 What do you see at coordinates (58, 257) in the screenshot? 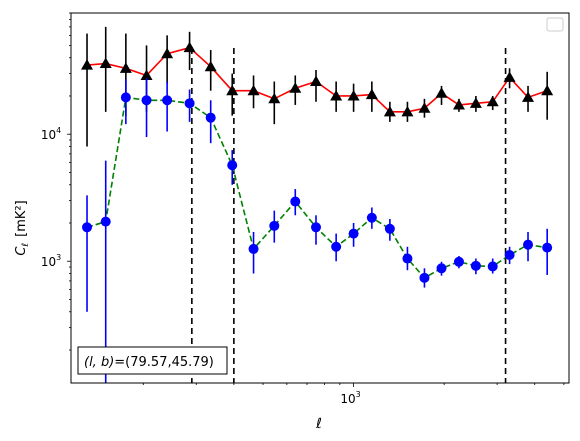
I see `y-tick-label-0-exp: 3` at bounding box center [58, 257].